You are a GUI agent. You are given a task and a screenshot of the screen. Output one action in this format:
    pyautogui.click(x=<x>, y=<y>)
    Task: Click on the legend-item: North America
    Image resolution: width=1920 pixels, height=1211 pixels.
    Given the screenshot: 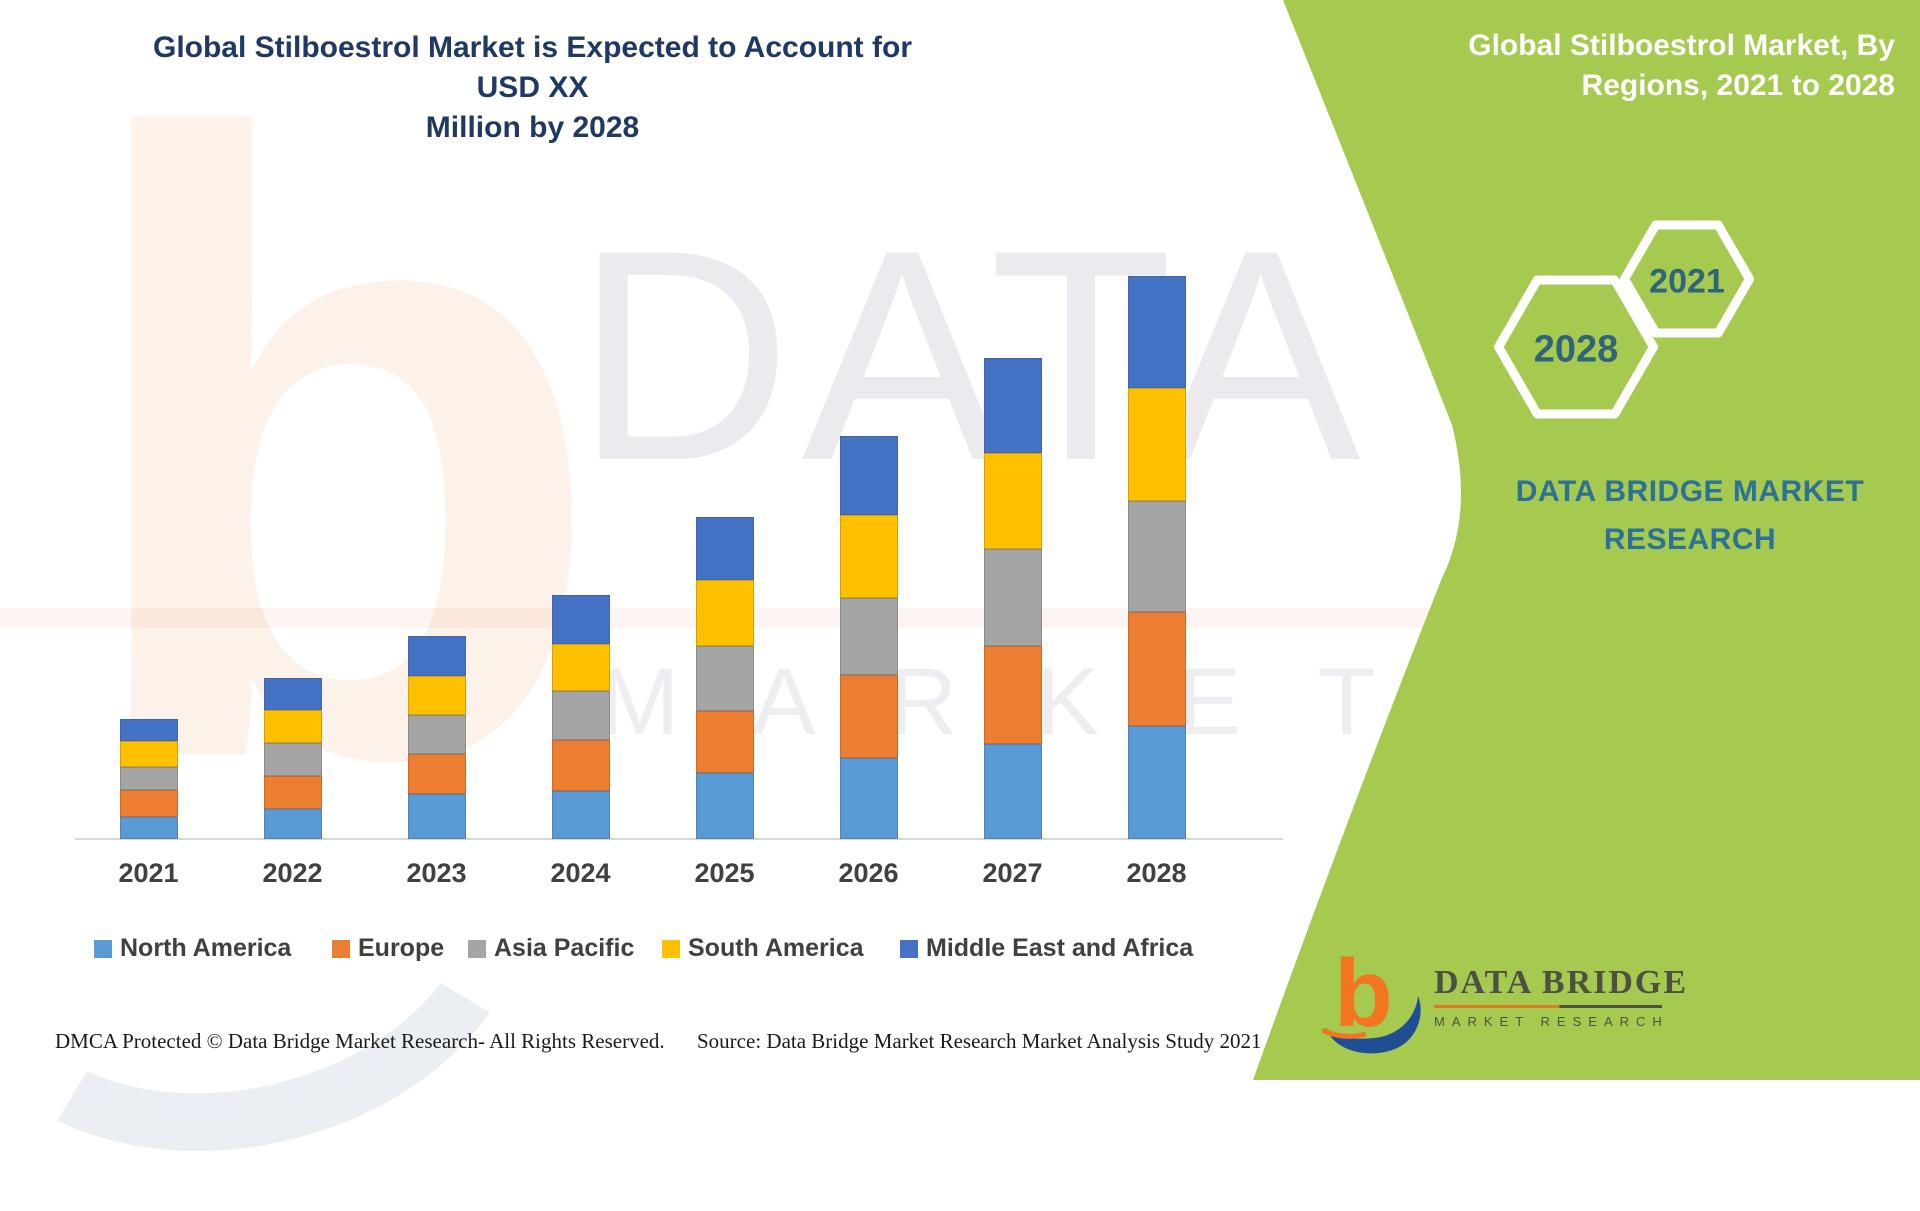 What is the action you would take?
    pyautogui.click(x=192, y=948)
    